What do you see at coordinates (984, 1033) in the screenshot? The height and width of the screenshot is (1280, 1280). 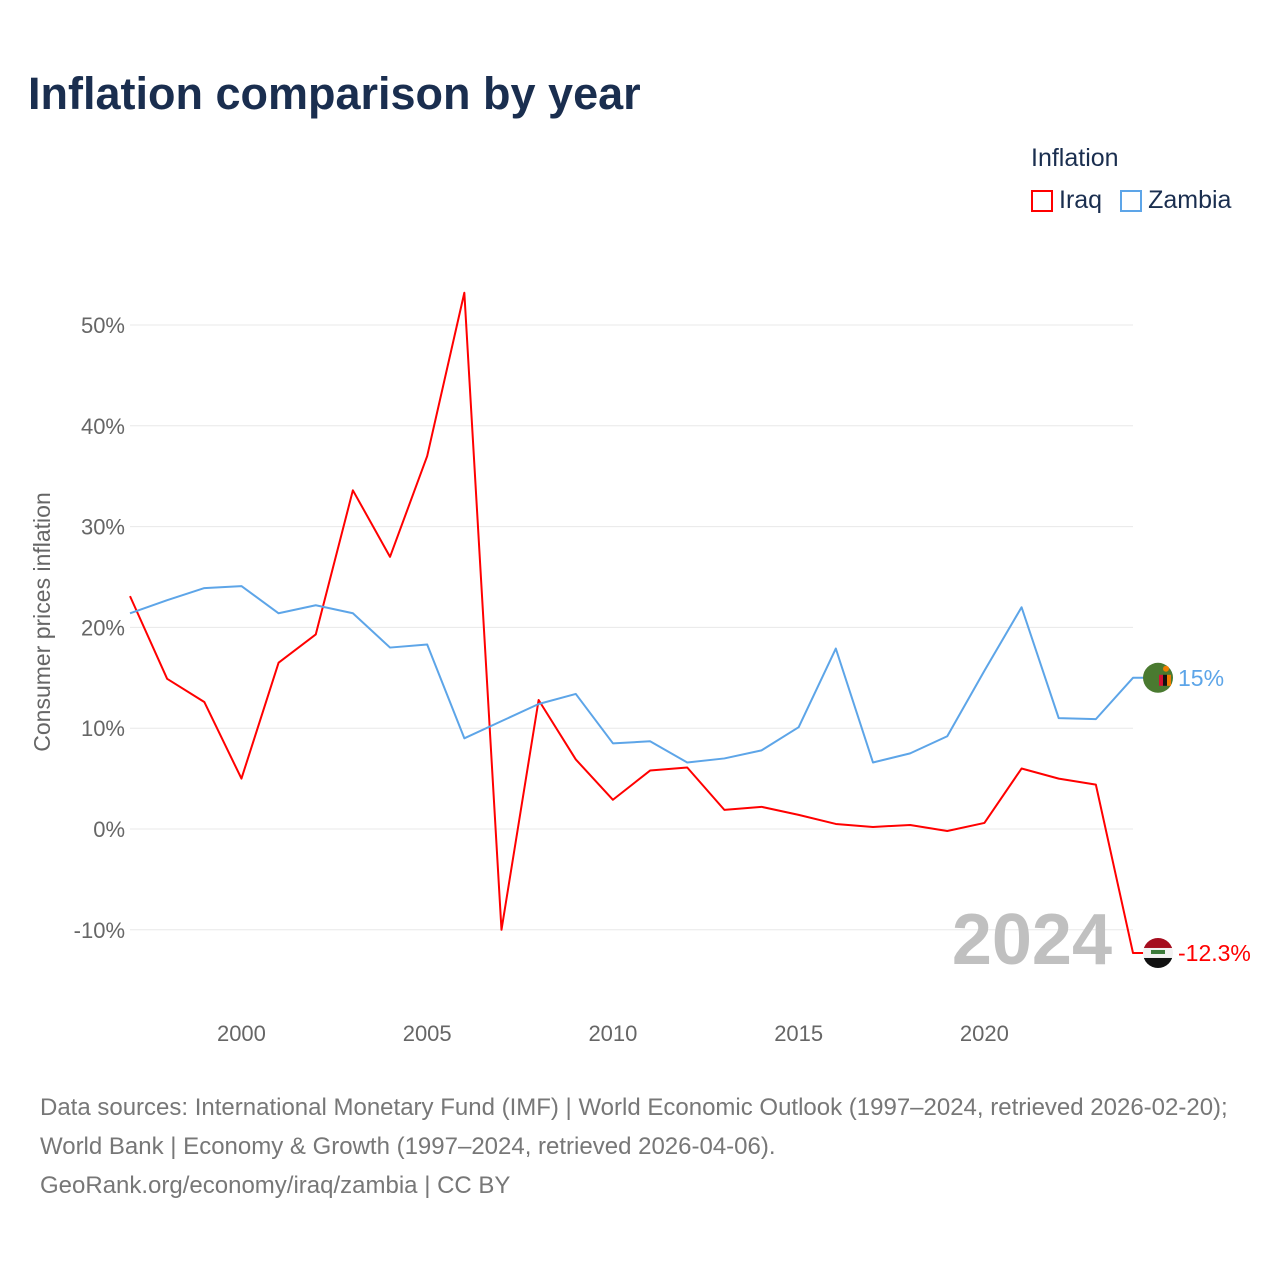 I see `x-tick-label: 2020` at bounding box center [984, 1033].